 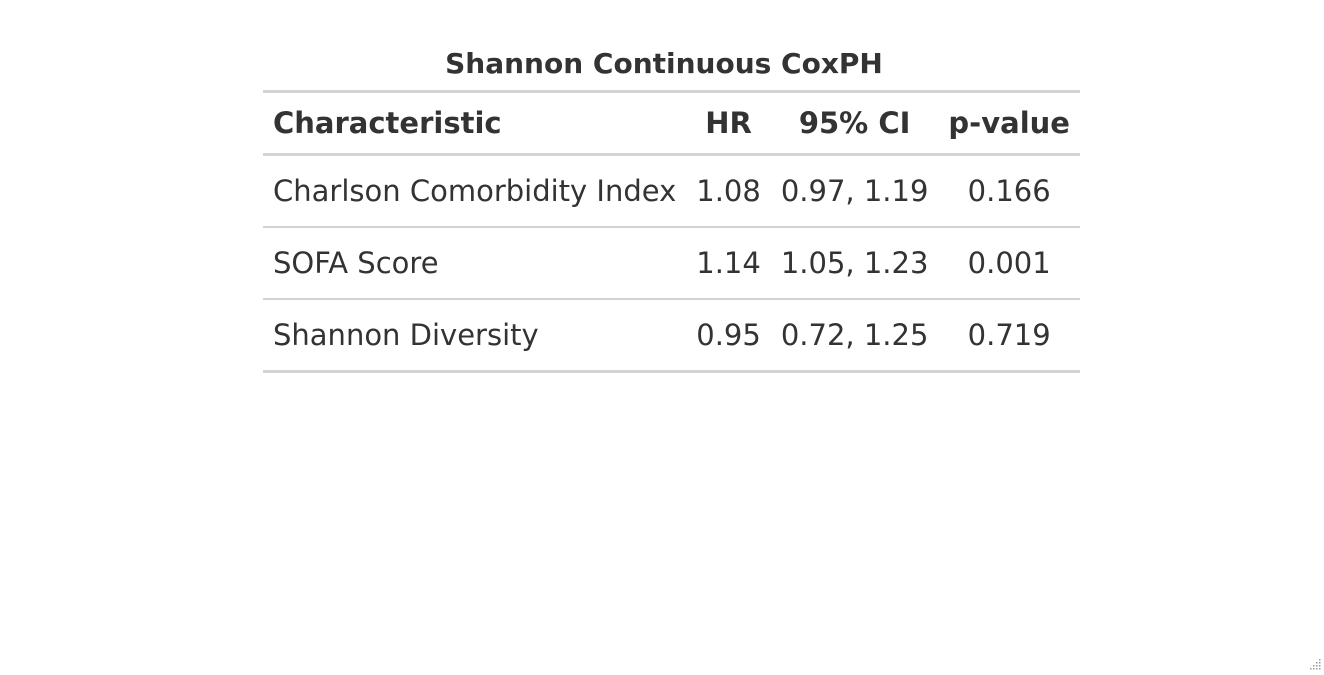 I want to click on header-pvalue: p-value, so click(x=1009, y=123).